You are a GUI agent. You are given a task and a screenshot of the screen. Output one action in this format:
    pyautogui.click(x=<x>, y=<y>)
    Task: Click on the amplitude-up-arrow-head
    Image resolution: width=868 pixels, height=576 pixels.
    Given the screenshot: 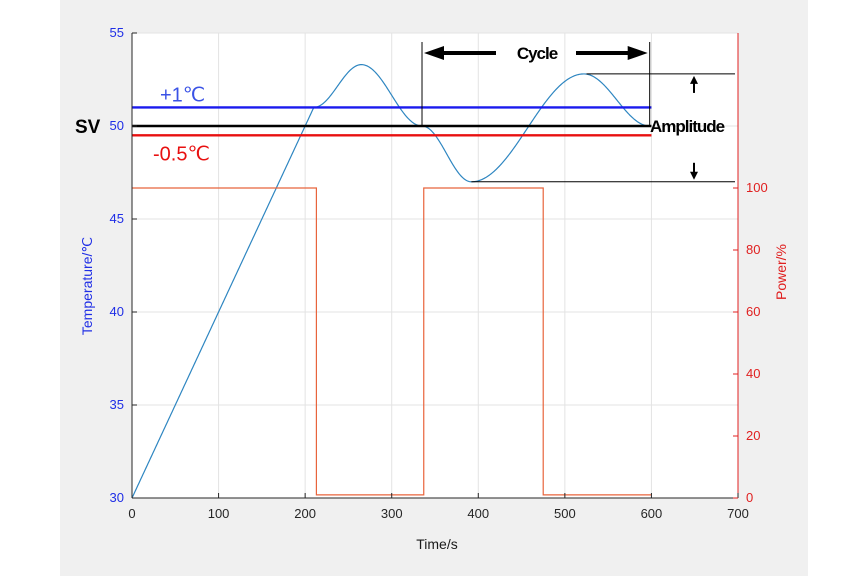 What is the action you would take?
    pyautogui.click(x=694, y=79)
    